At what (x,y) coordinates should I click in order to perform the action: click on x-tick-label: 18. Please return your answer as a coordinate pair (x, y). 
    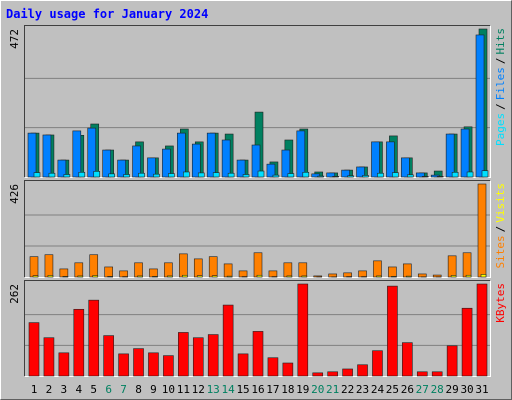
    Looking at the image, I should click on (287, 389).